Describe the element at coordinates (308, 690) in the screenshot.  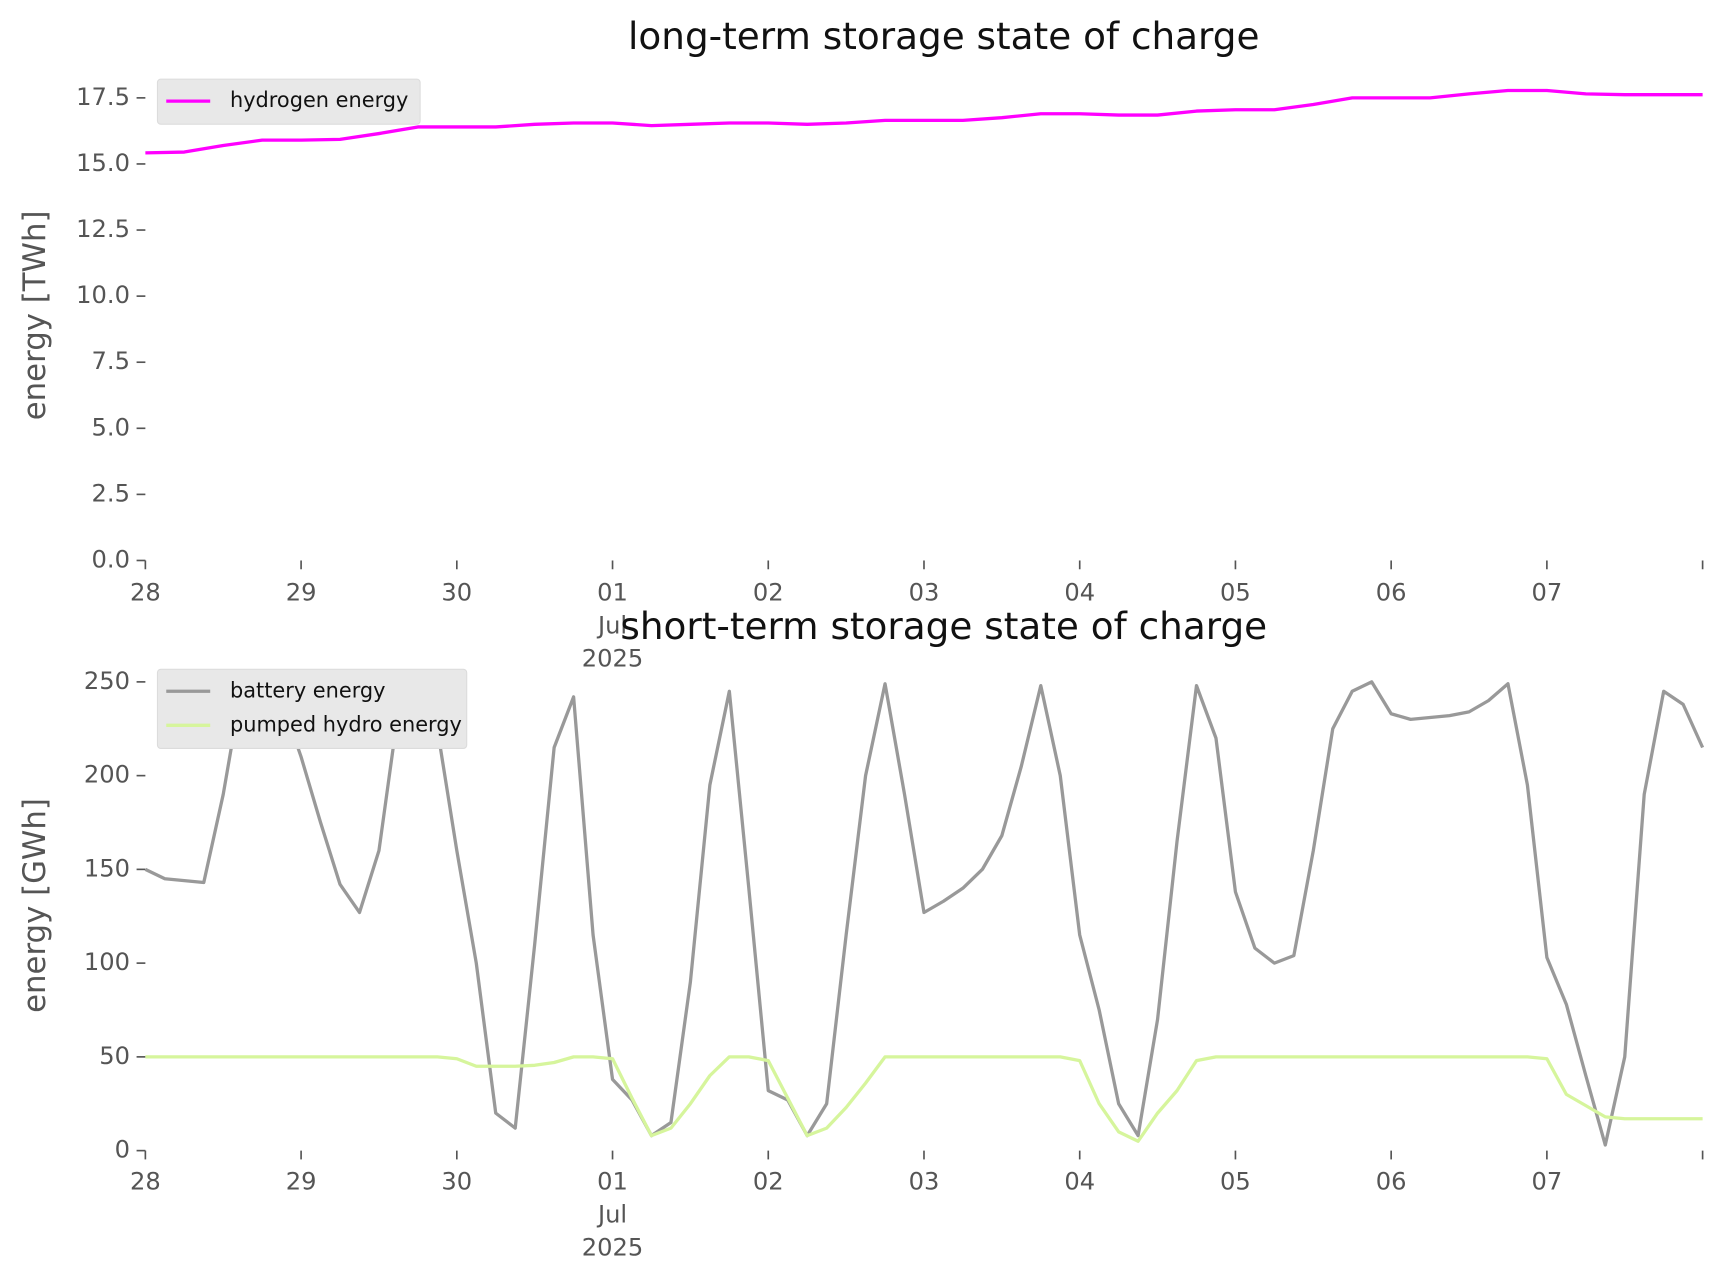
I see `legend-label: battery energy` at that location.